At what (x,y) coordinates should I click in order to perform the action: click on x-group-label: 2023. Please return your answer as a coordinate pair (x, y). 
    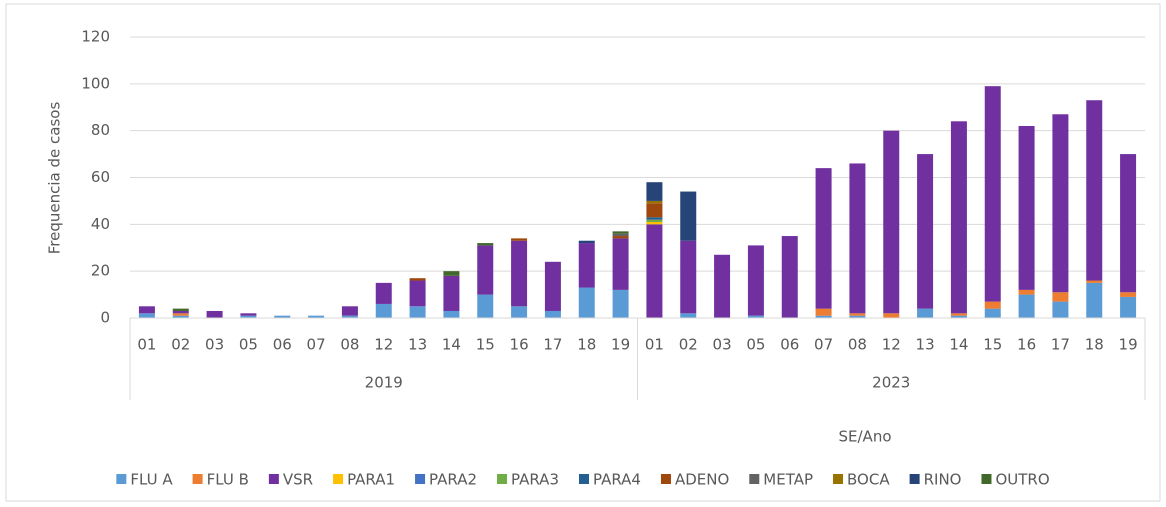
    Looking at the image, I should click on (891, 383).